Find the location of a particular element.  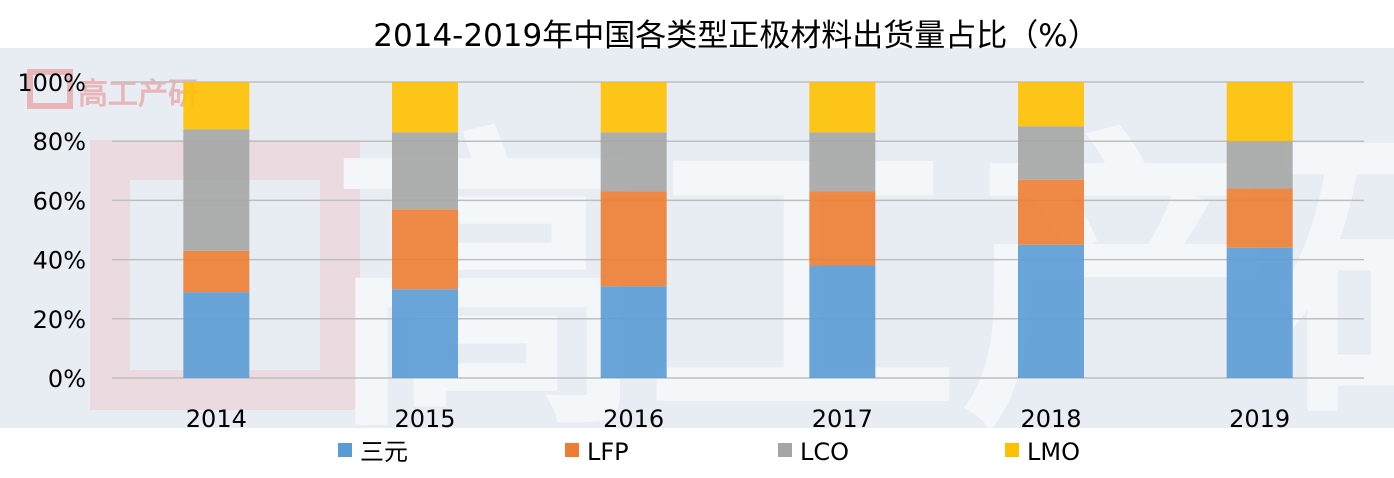

y-axis-ticks: 0% 20% 40% 60% 80% 100% is located at coordinates (51, 231).